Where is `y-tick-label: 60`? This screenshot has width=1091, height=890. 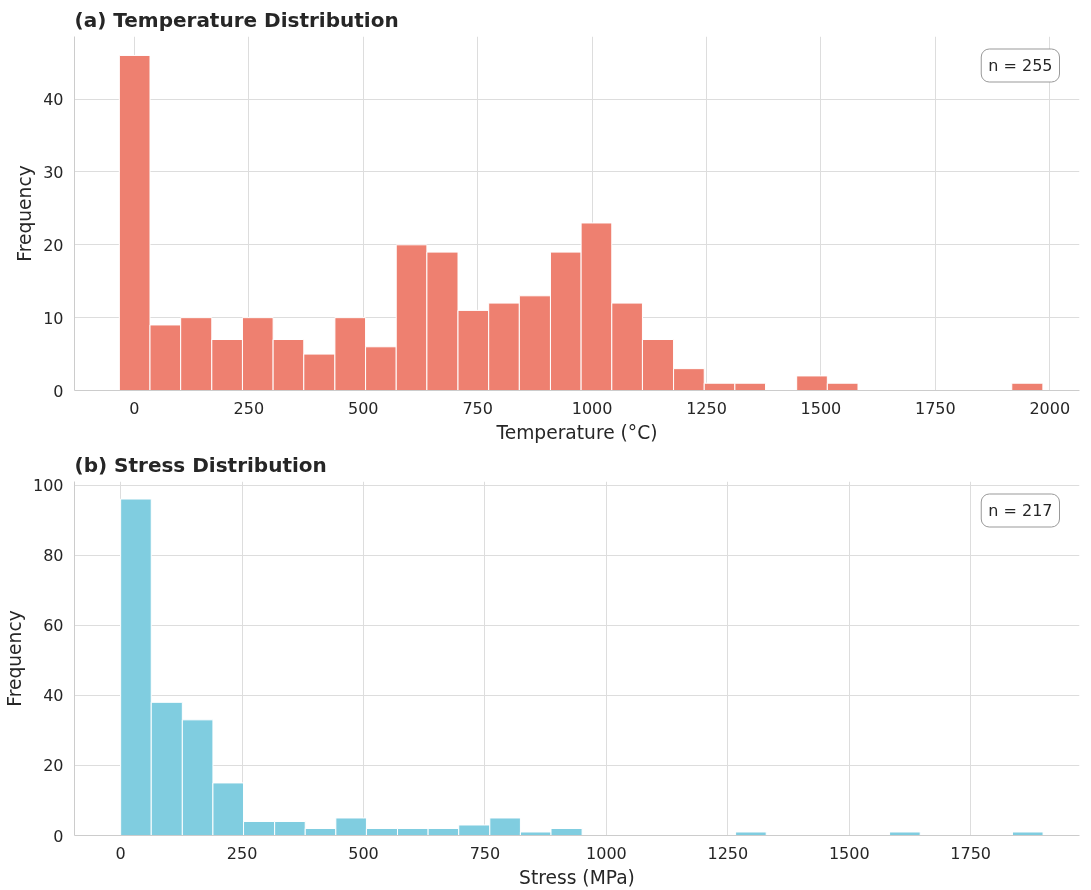 y-tick-label: 60 is located at coordinates (53, 626).